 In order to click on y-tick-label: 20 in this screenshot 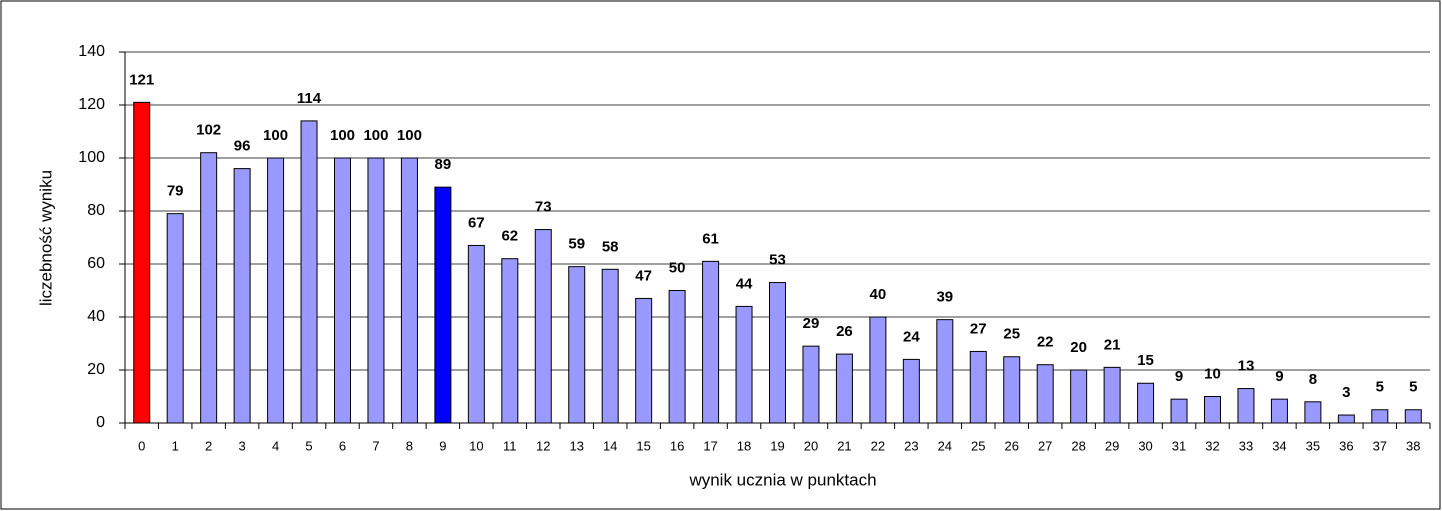, I will do `click(96, 369)`.